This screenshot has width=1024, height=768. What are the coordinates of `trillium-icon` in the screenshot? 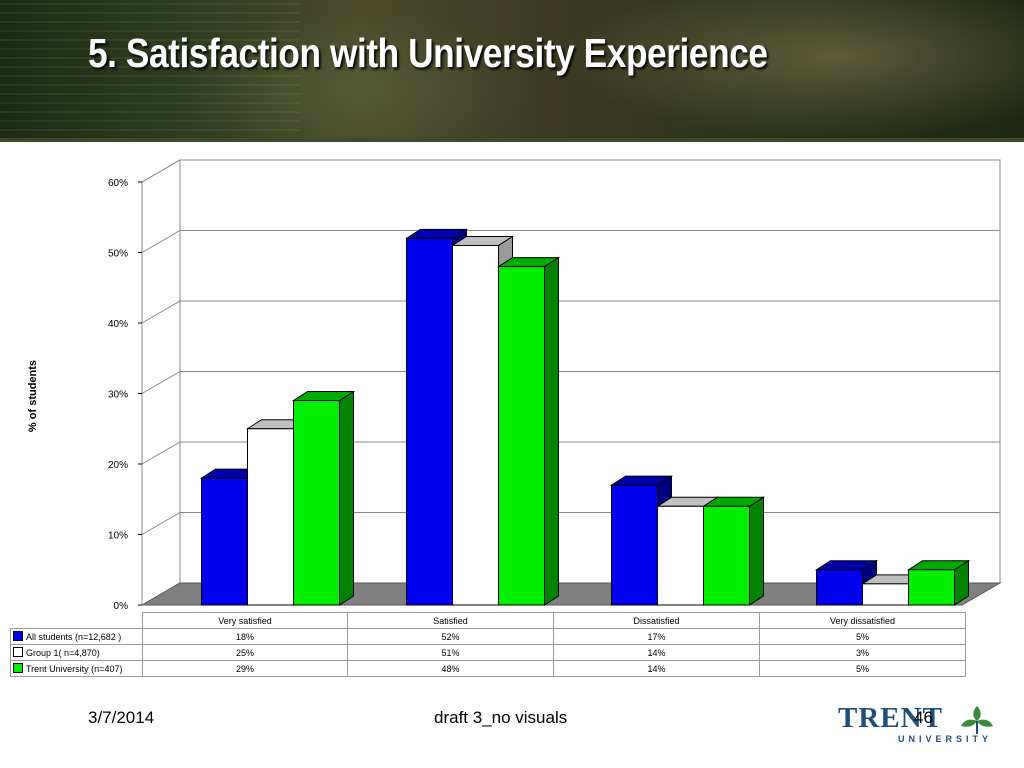 It's located at (977, 720).